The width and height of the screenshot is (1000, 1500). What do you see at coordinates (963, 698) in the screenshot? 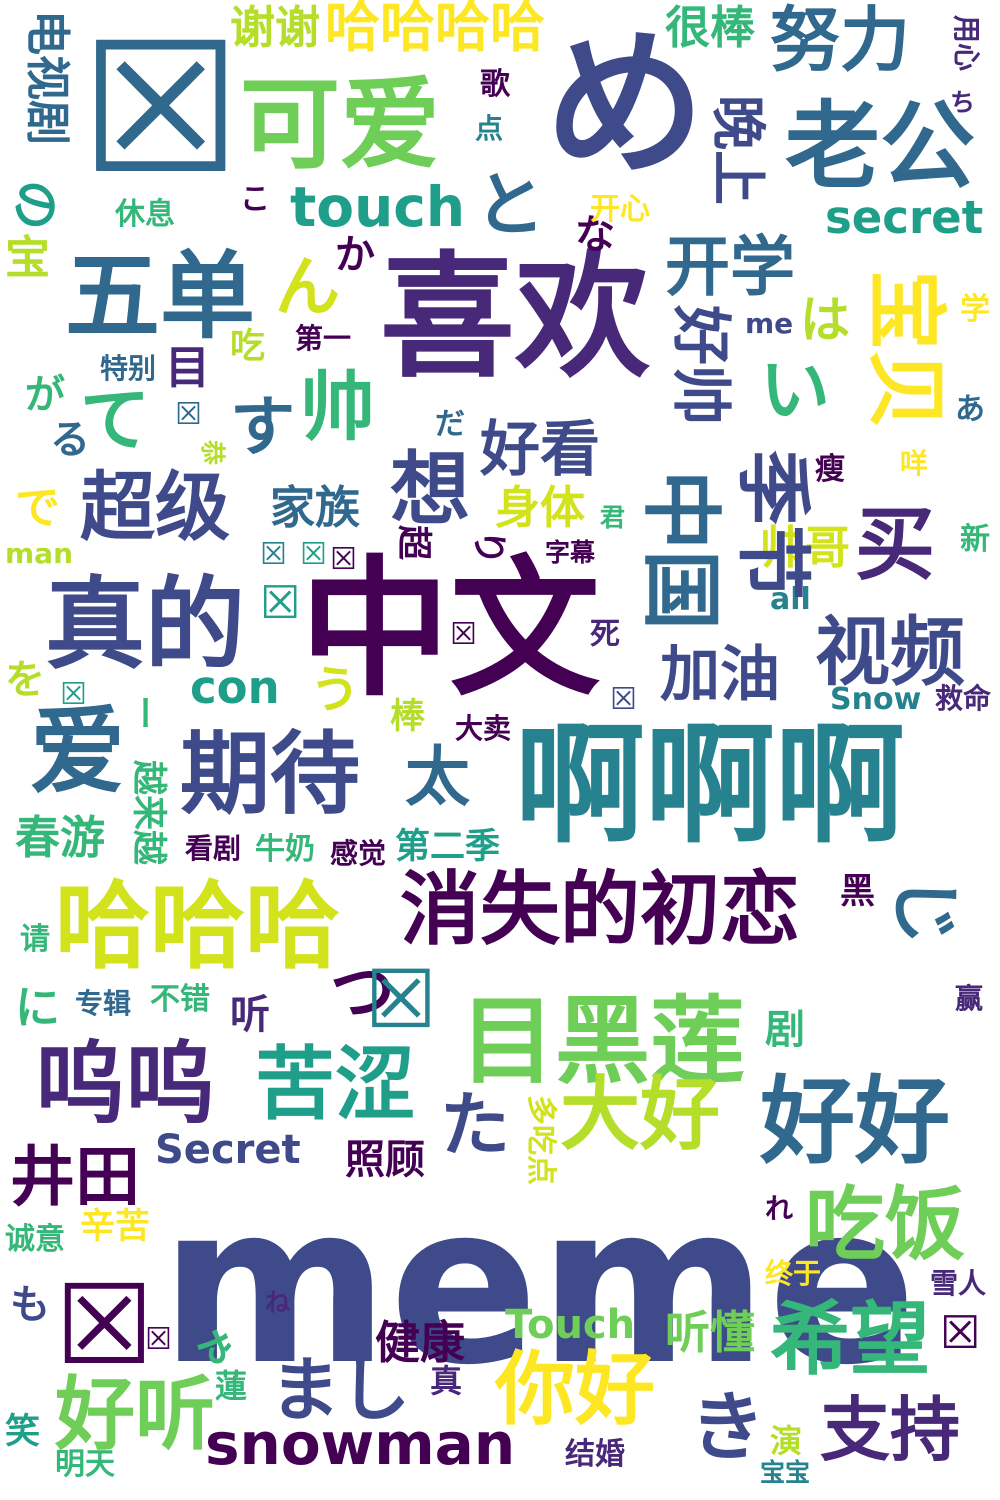
I see `word-jiuming: 救命` at bounding box center [963, 698].